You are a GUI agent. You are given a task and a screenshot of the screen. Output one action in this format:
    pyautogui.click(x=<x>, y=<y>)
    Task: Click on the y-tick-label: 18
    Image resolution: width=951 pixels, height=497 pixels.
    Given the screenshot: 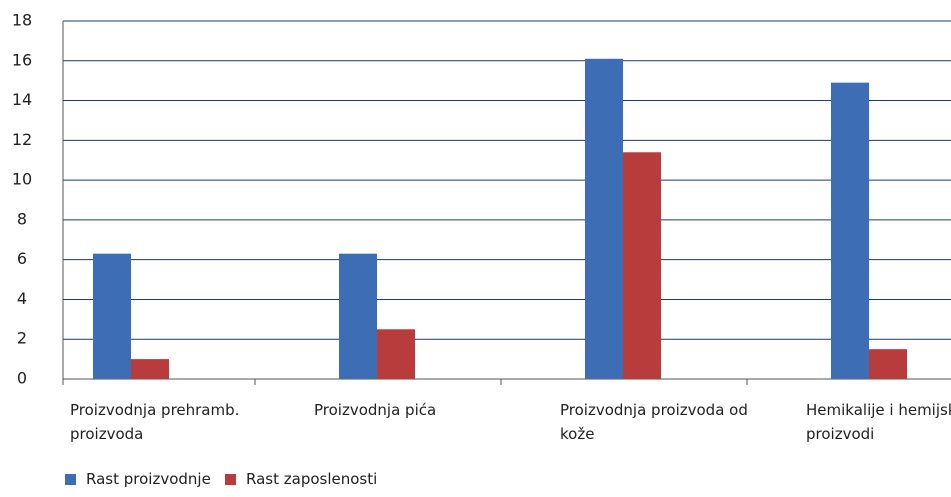 What is the action you would take?
    pyautogui.click(x=22, y=20)
    